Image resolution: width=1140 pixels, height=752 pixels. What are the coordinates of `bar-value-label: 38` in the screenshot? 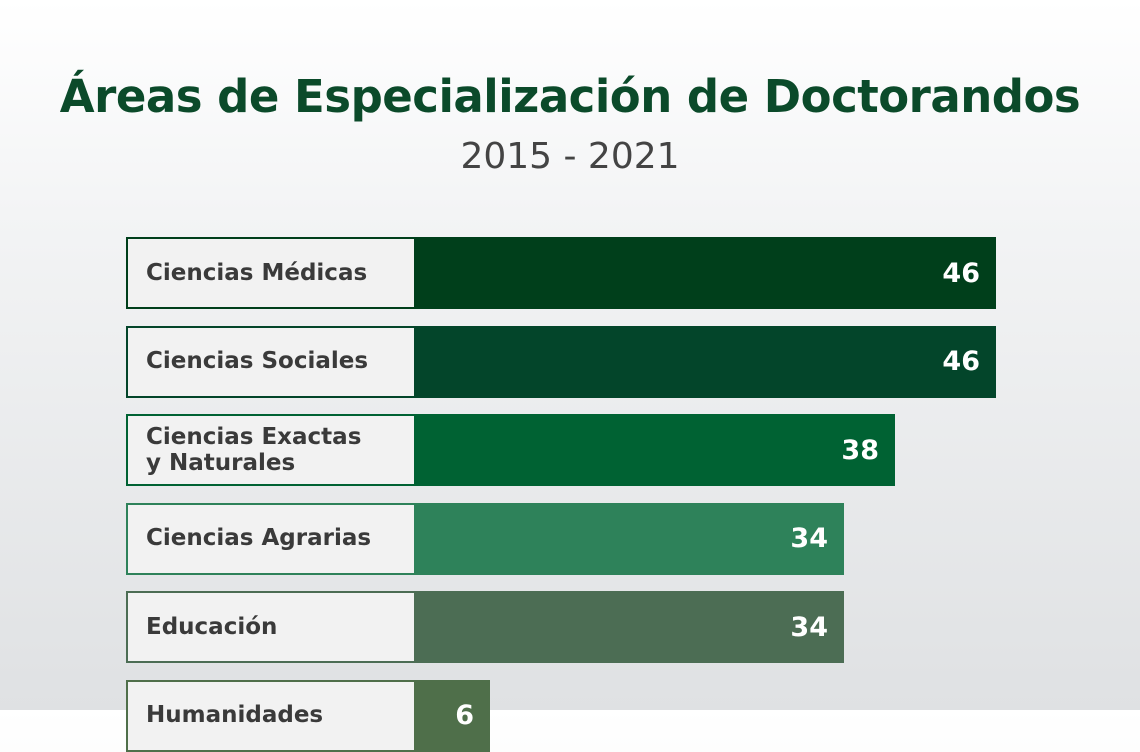 It's located at (860, 450).